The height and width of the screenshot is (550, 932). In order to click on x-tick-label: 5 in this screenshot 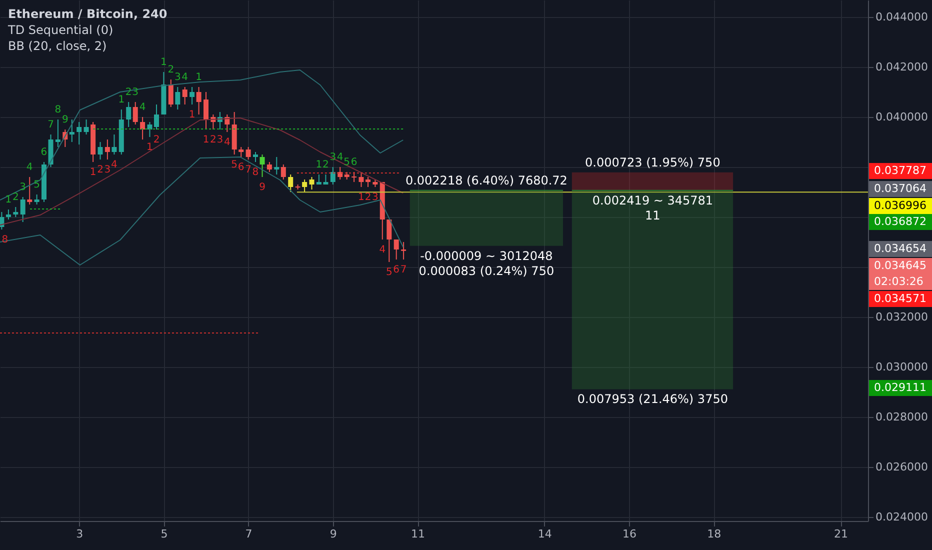, I will do `click(164, 534)`.